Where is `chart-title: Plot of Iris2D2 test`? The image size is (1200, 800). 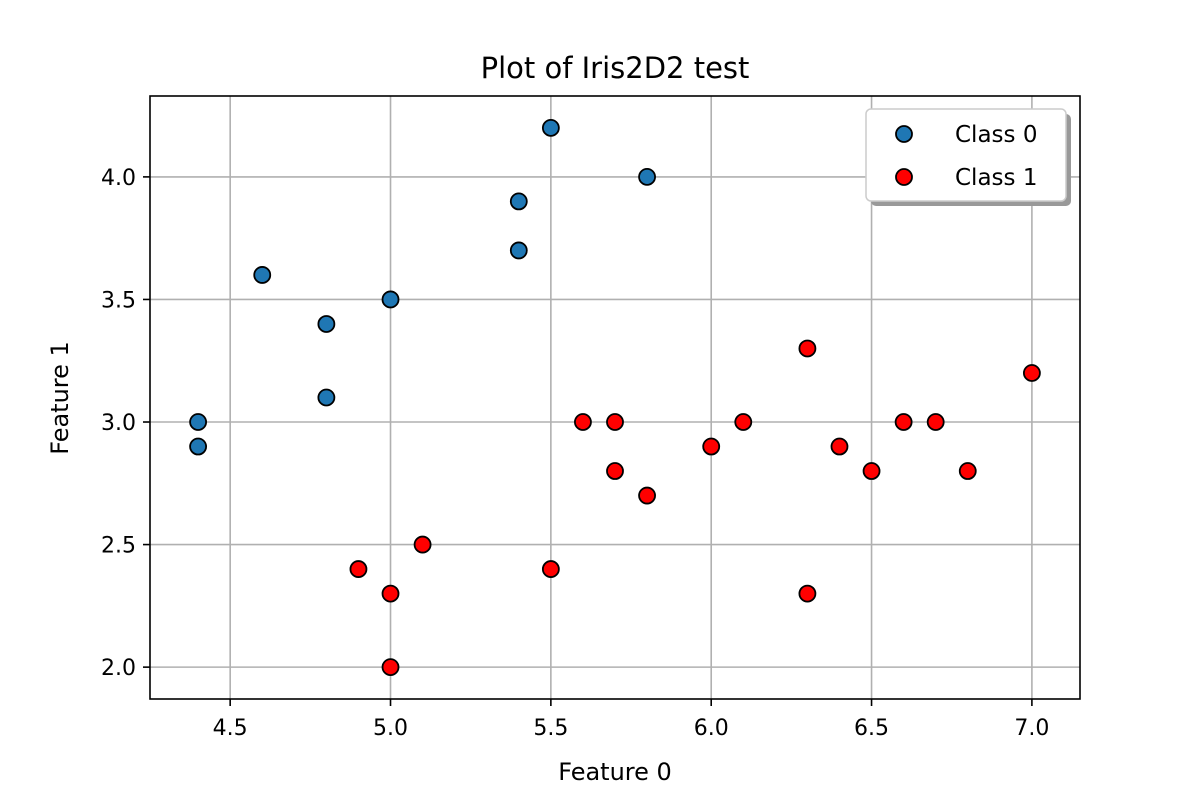 chart-title: Plot of Iris2D2 test is located at coordinates (615, 68).